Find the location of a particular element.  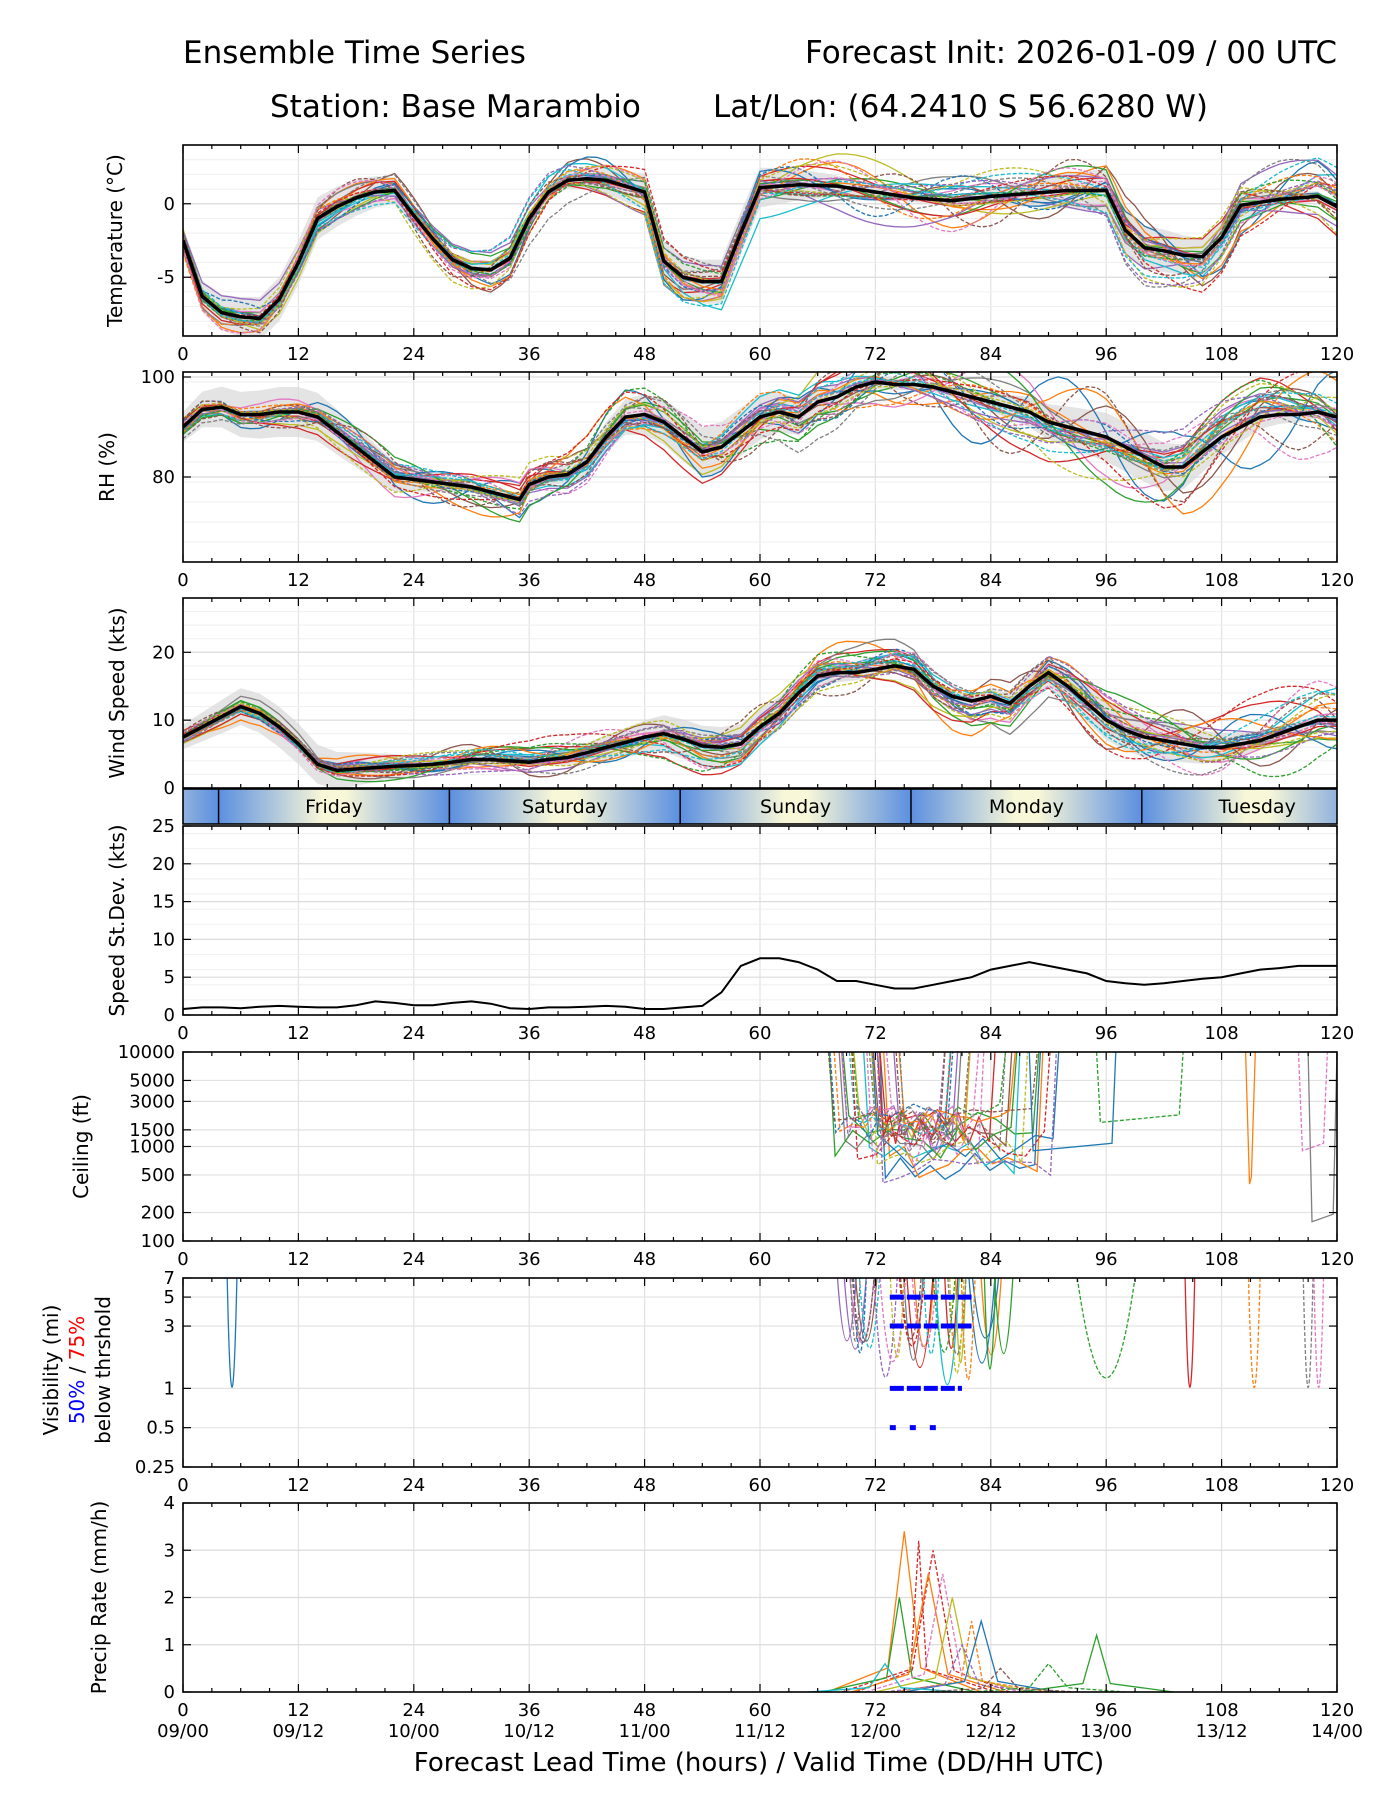

y-tick-label: 2 is located at coordinates (169, 1598).